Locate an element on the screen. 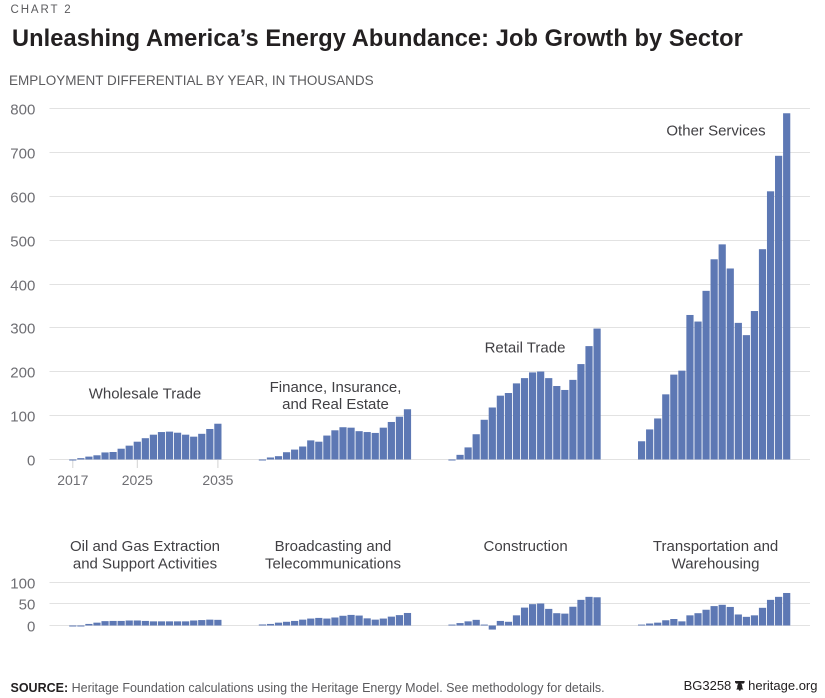  svg-text: Telecommunications is located at coordinates (333, 564).